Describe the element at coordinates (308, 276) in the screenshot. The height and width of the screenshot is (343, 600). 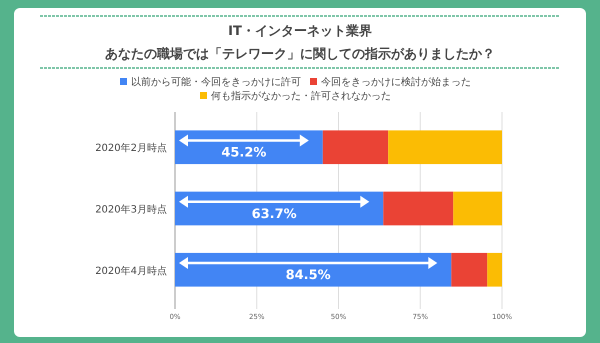
I see `data-label: 84.5%` at that location.